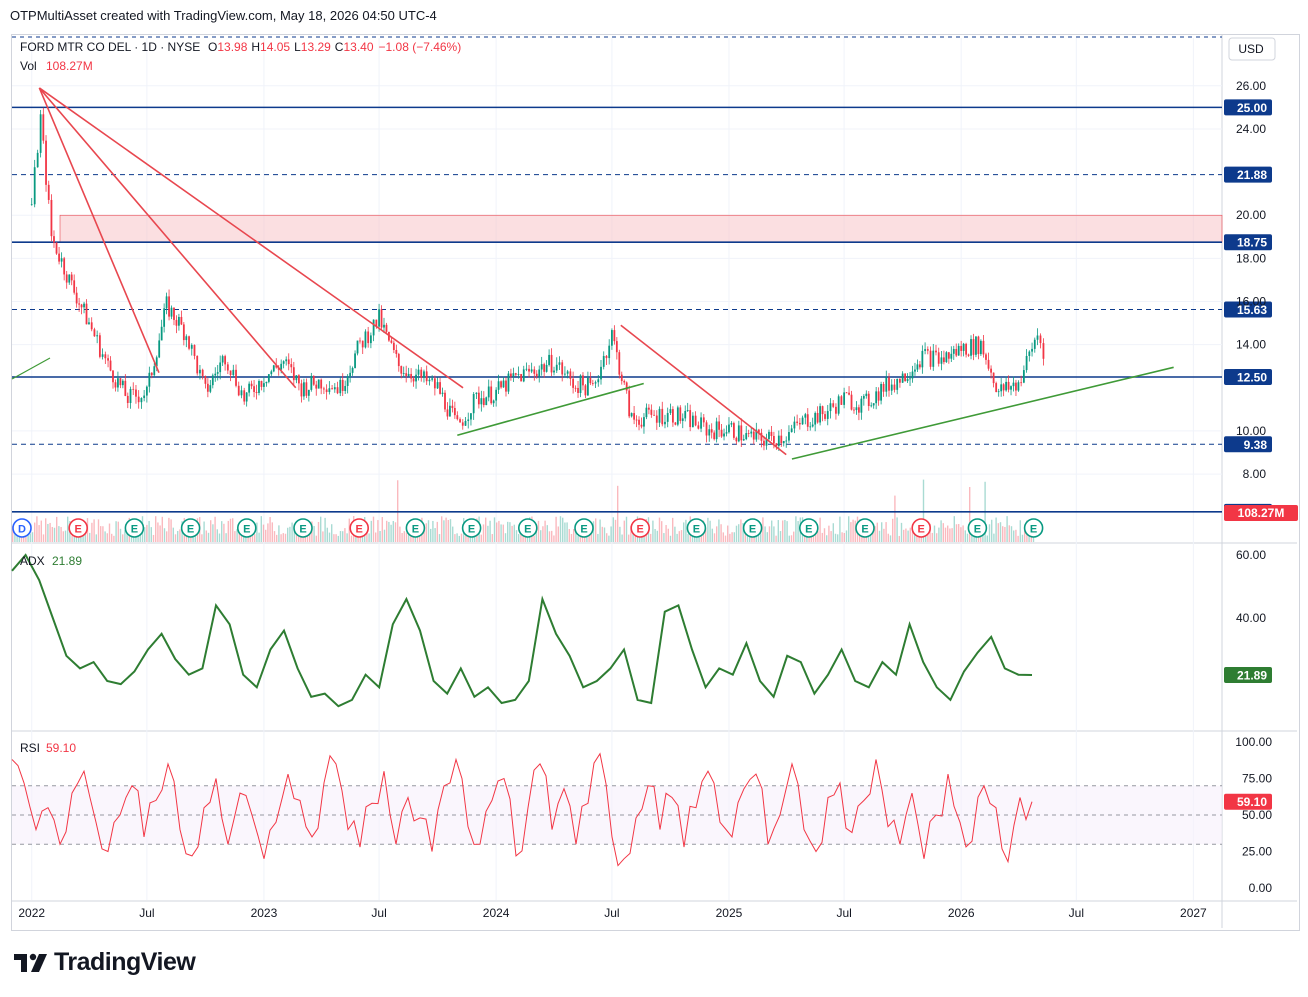 Image resolution: width=1308 pixels, height=997 pixels. I want to click on event-marker: D, so click(22, 528).